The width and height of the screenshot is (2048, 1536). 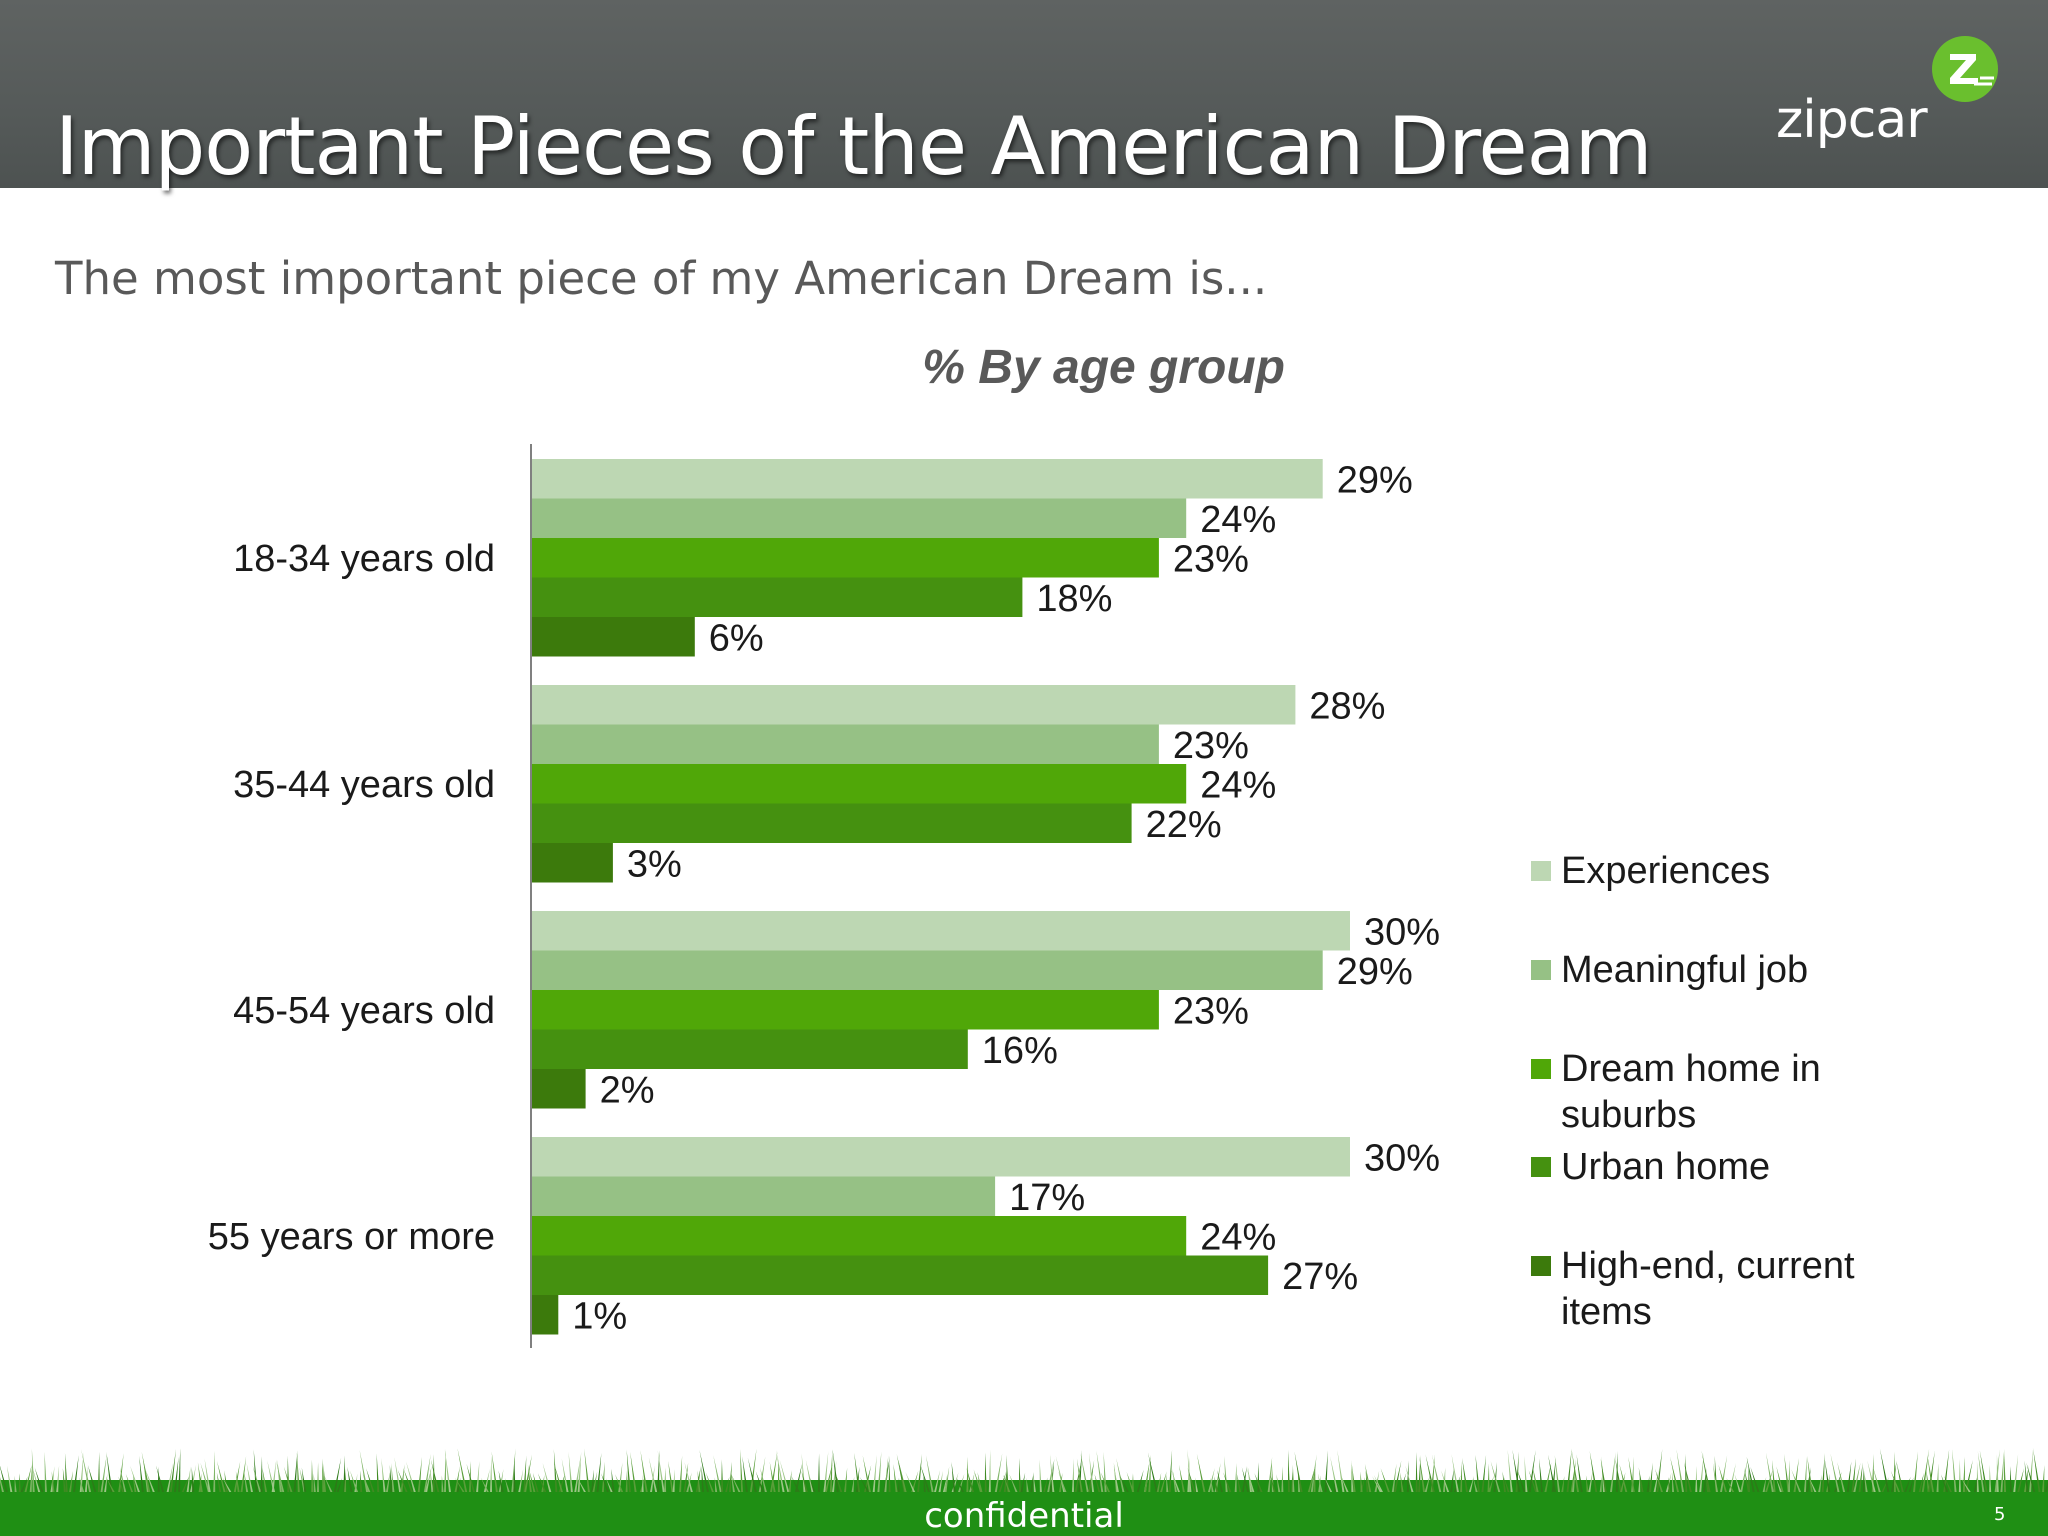 What do you see at coordinates (627, 1091) in the screenshot?
I see `data-label: 2%` at bounding box center [627, 1091].